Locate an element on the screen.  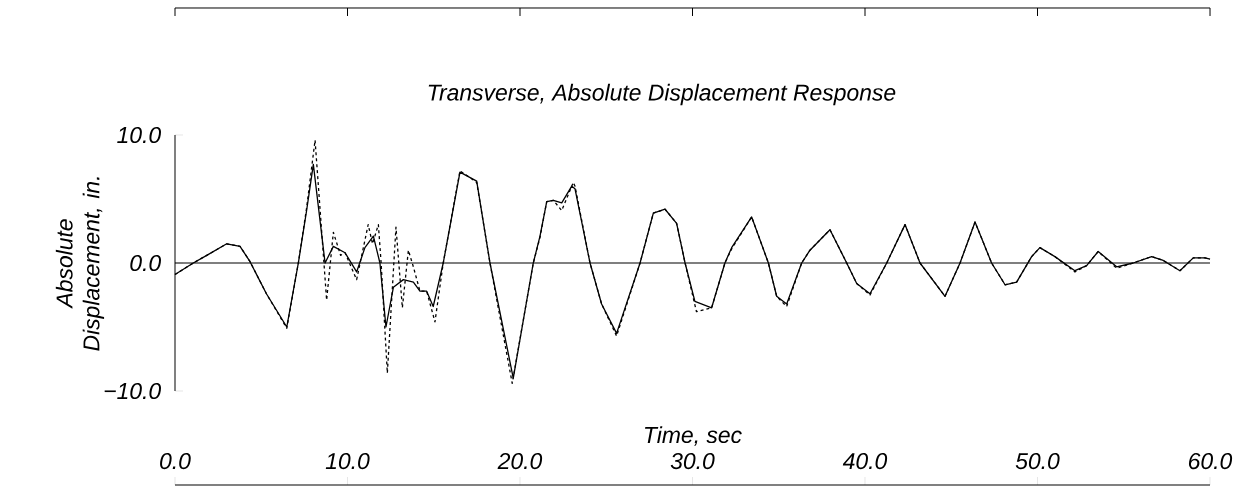
x-tick-label: 20.0 is located at coordinates (520, 461).